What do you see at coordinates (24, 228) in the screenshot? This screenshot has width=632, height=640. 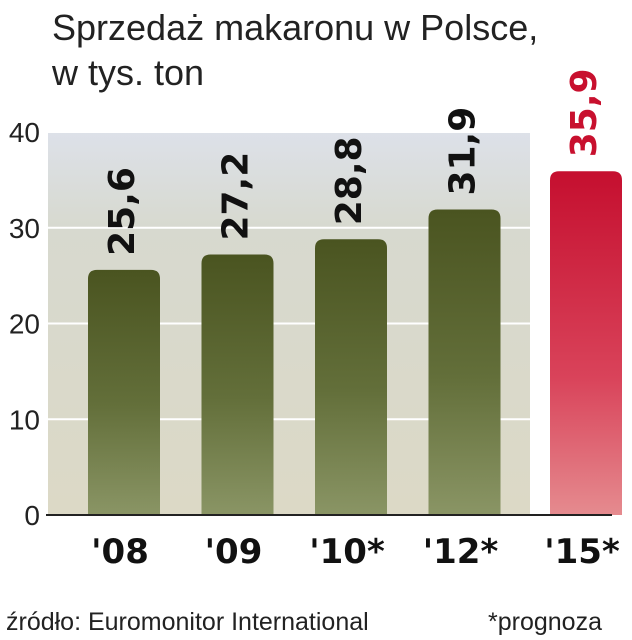 I see `y-tick-label: 30` at bounding box center [24, 228].